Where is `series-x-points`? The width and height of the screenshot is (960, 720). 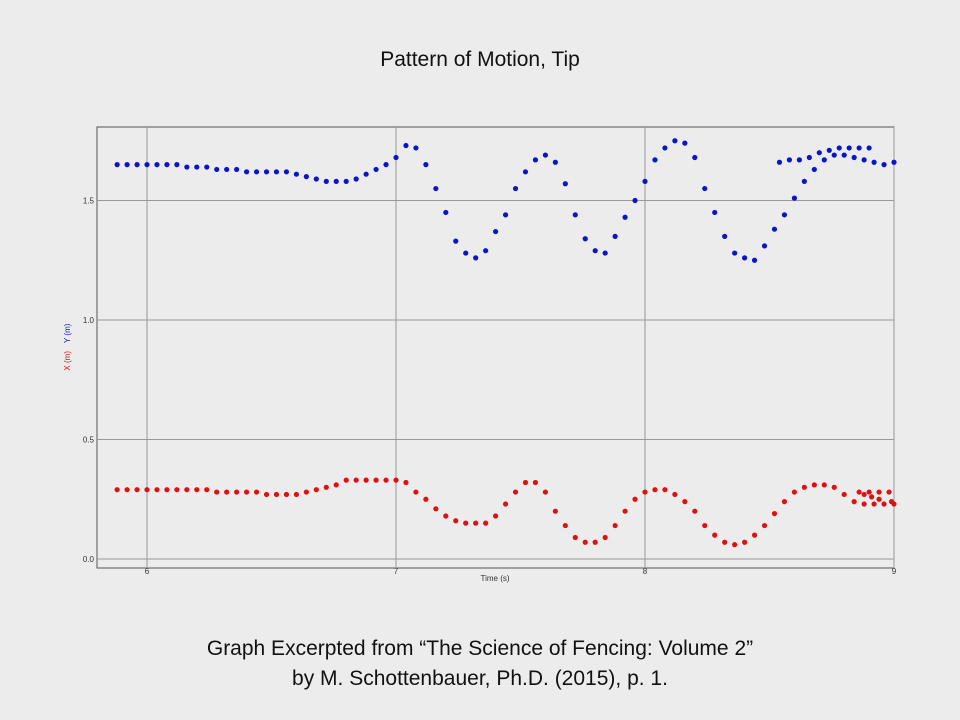
series-x-points is located at coordinates (505, 512).